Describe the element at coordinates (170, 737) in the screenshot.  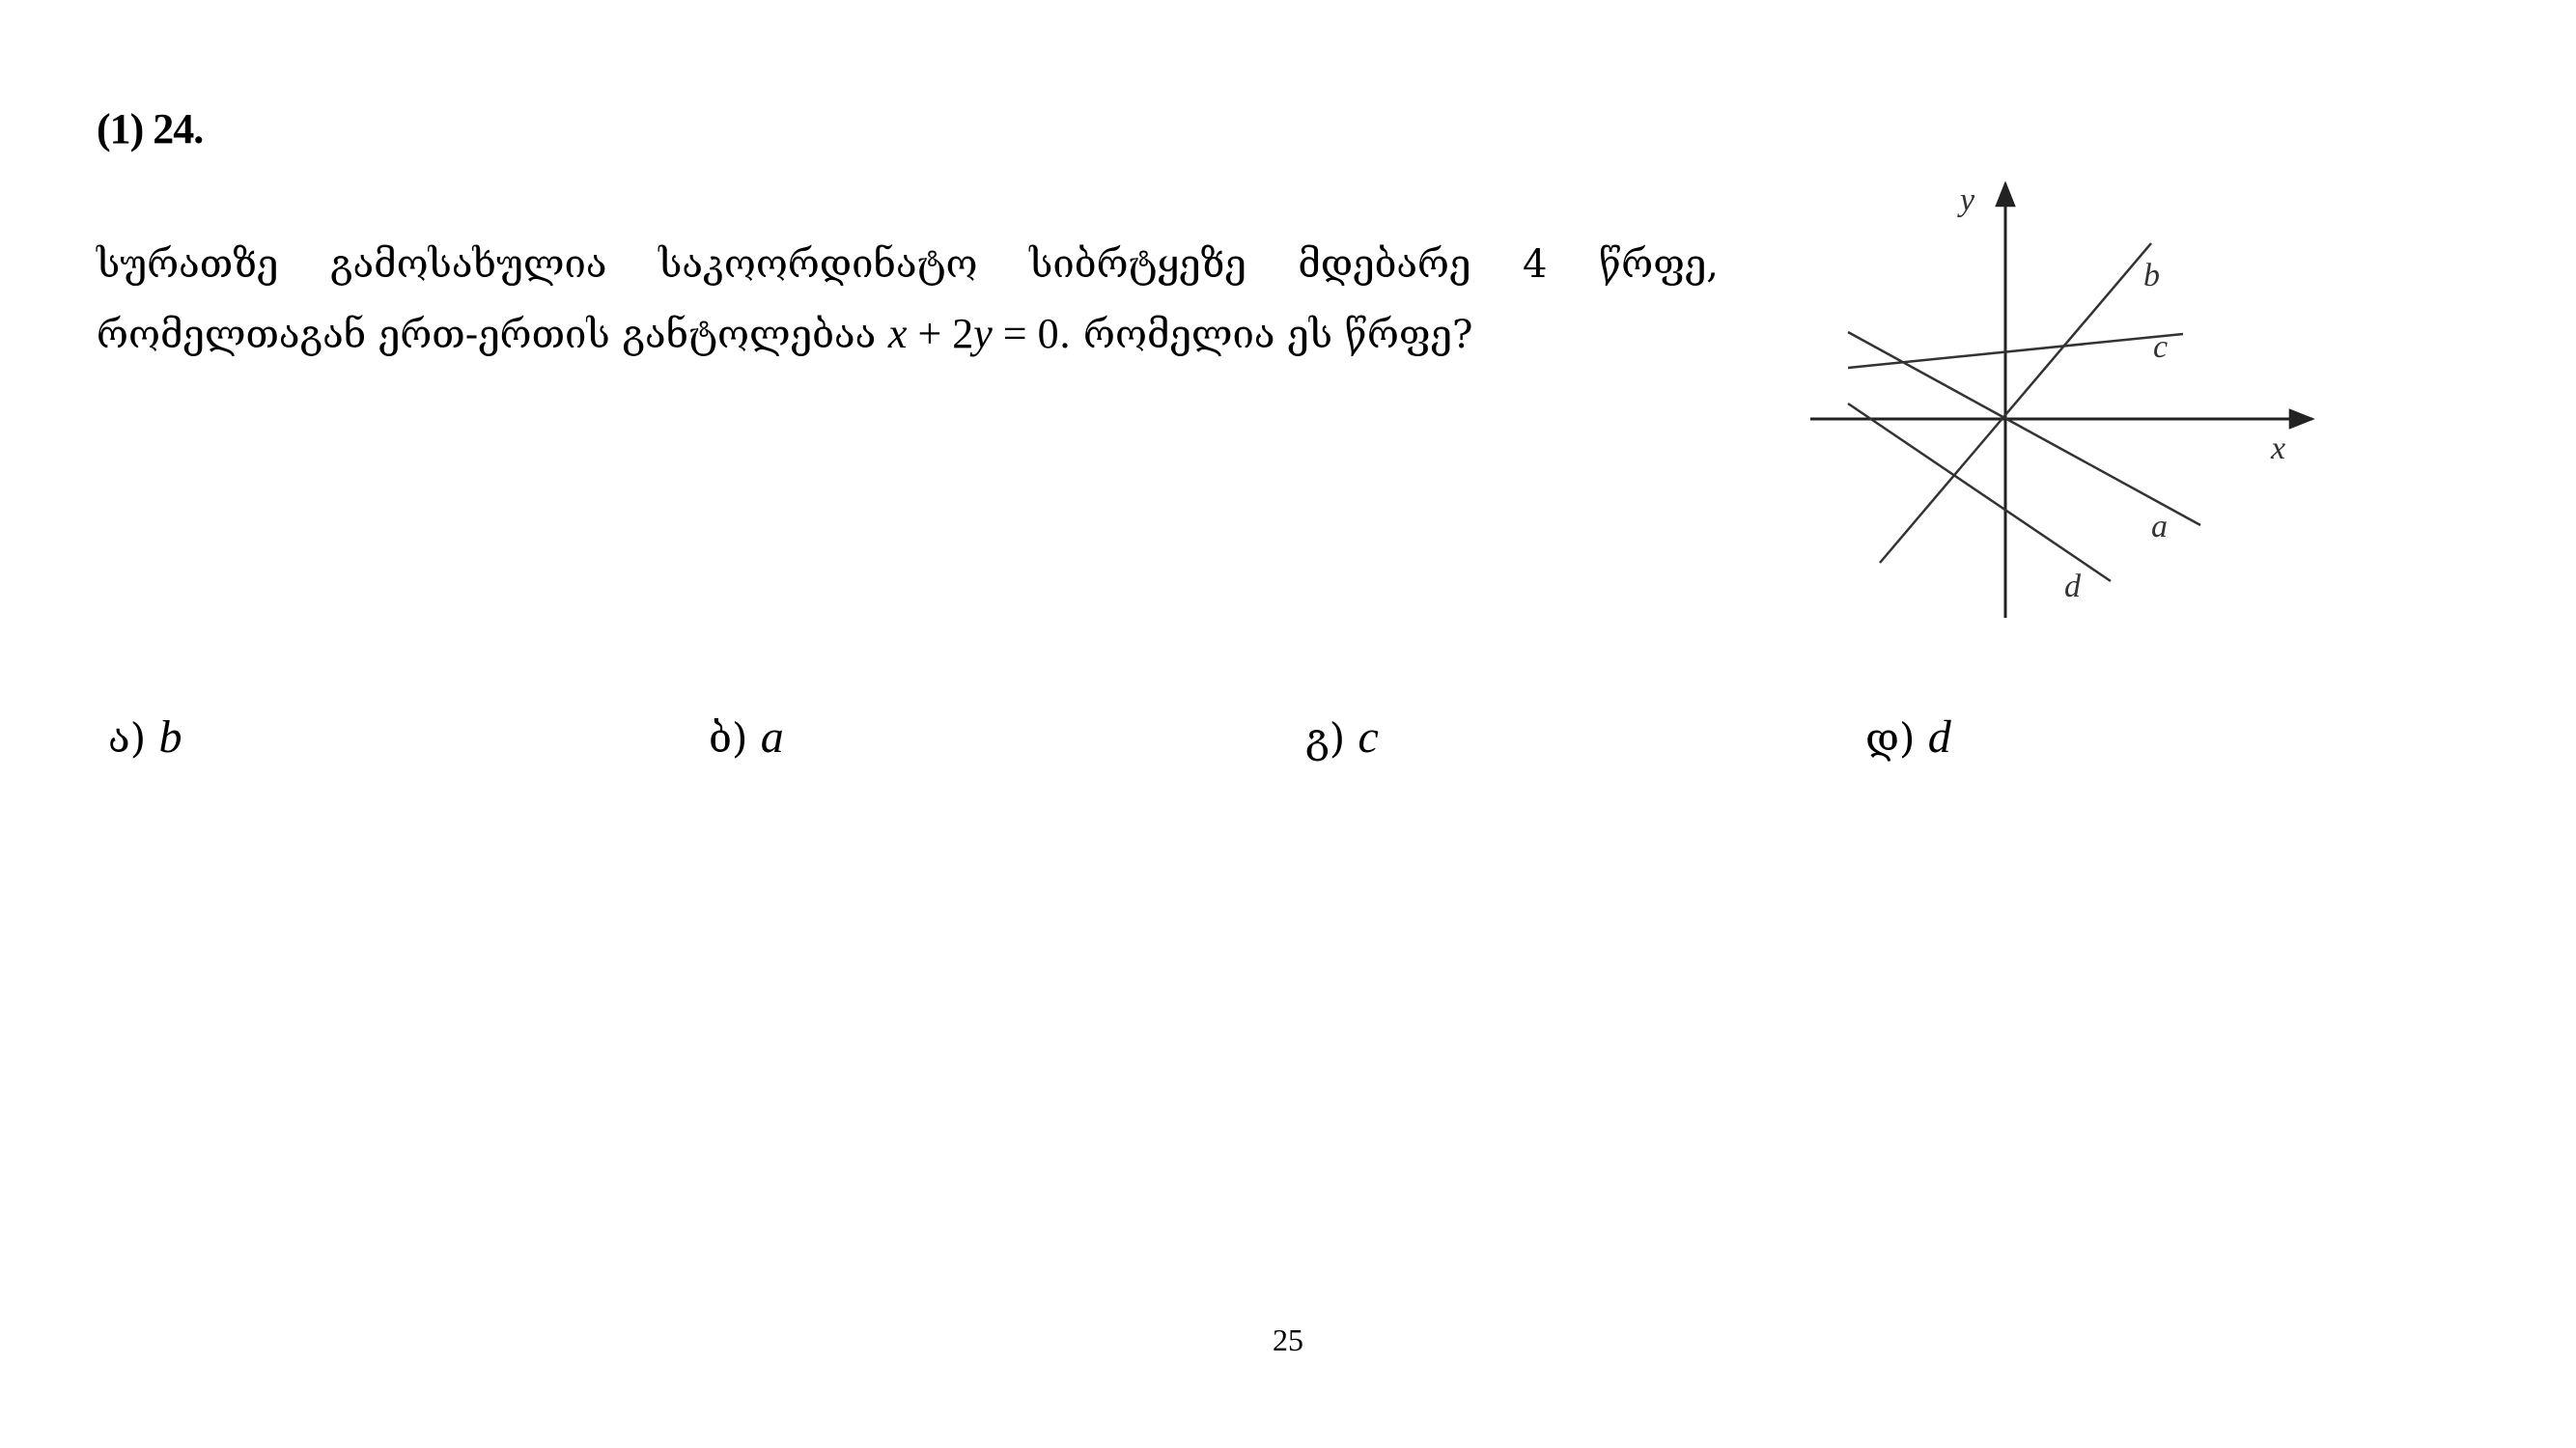
I see `option-value: b` at that location.